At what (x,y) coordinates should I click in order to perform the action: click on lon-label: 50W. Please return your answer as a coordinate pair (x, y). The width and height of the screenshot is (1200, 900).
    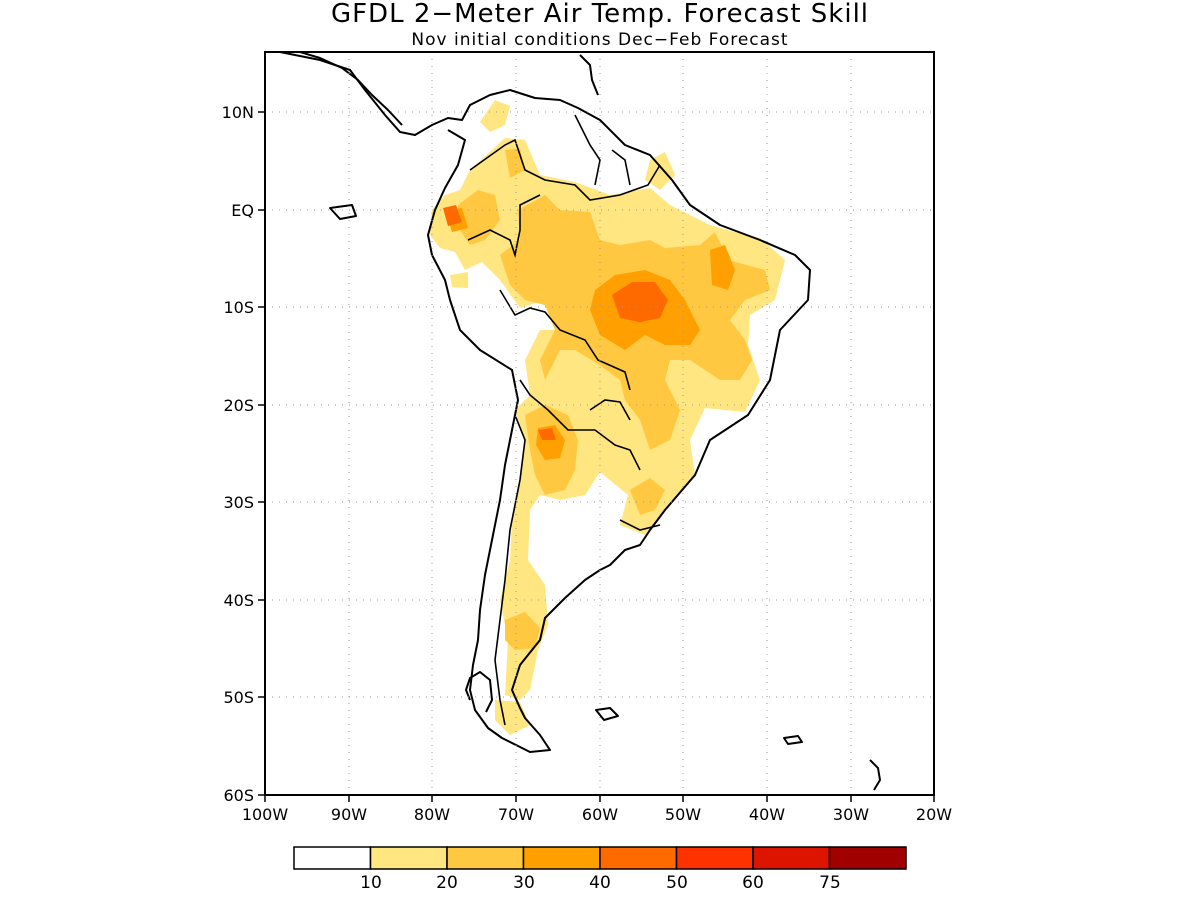
    Looking at the image, I should click on (683, 814).